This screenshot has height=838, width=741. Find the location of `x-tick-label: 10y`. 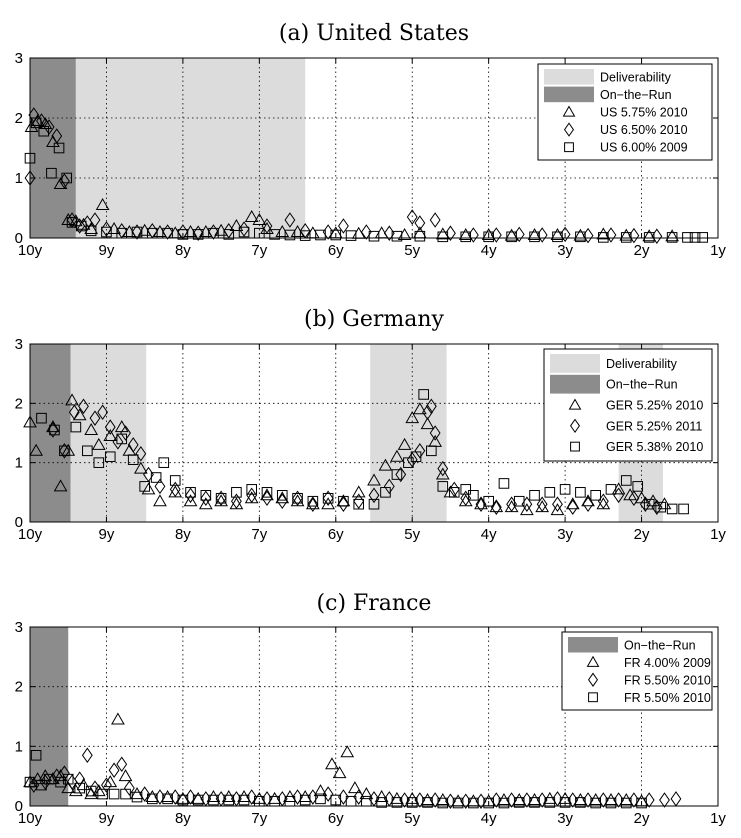

x-tick-label: 10y is located at coordinates (30, 534).